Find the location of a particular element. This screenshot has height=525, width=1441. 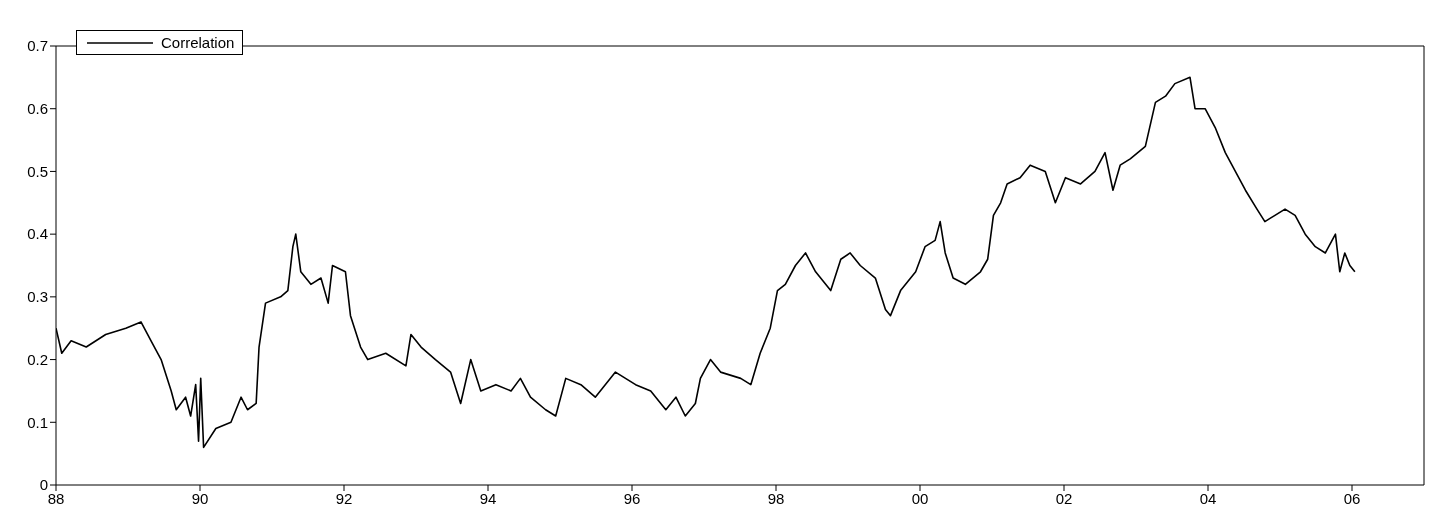

x-tick-label: 90 is located at coordinates (200, 498).